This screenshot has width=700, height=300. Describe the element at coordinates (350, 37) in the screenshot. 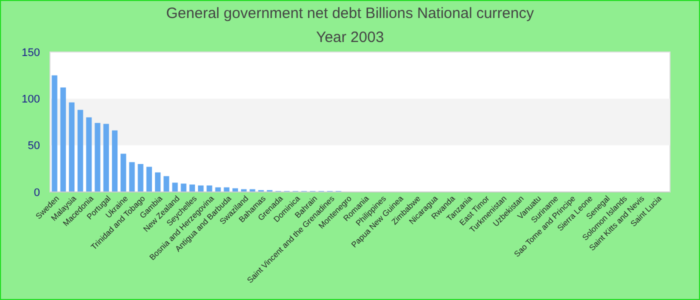

I see `chart-subtitle: Year 2003` at that location.